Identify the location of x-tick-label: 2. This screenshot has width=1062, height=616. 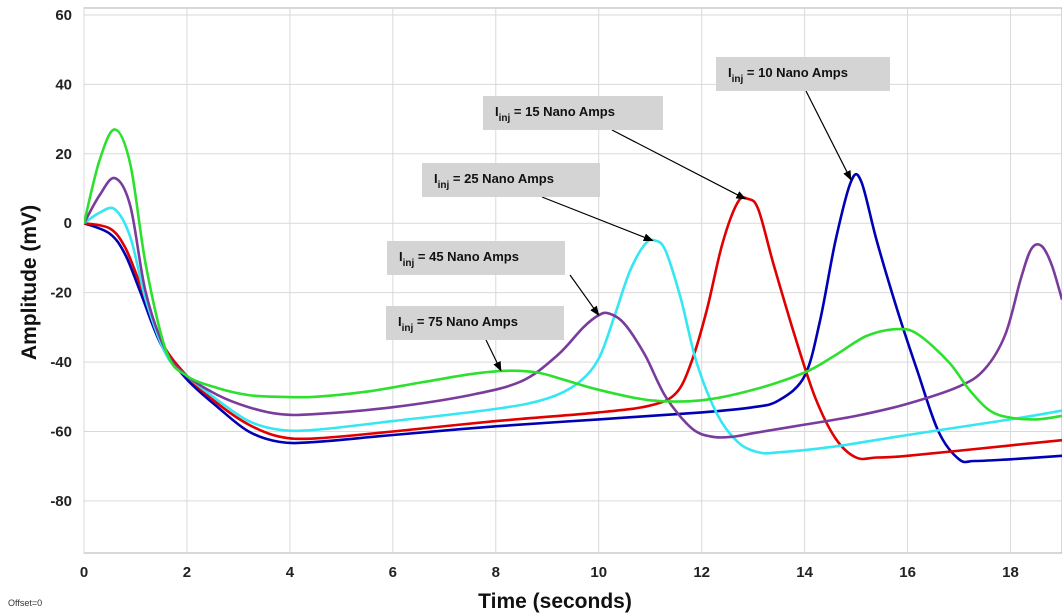
(187, 572).